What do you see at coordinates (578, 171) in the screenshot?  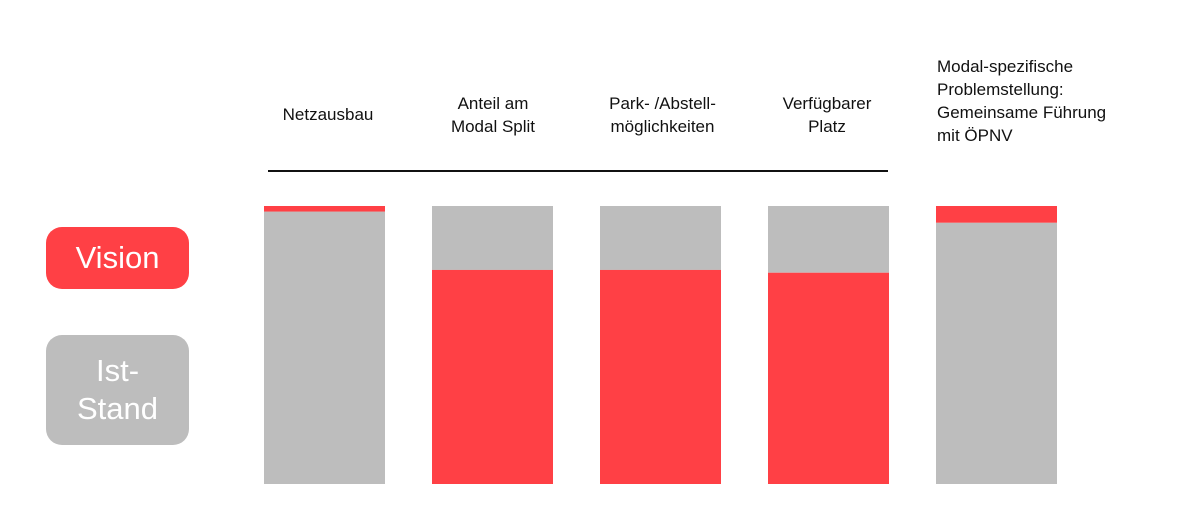 I see `header-divider-line` at bounding box center [578, 171].